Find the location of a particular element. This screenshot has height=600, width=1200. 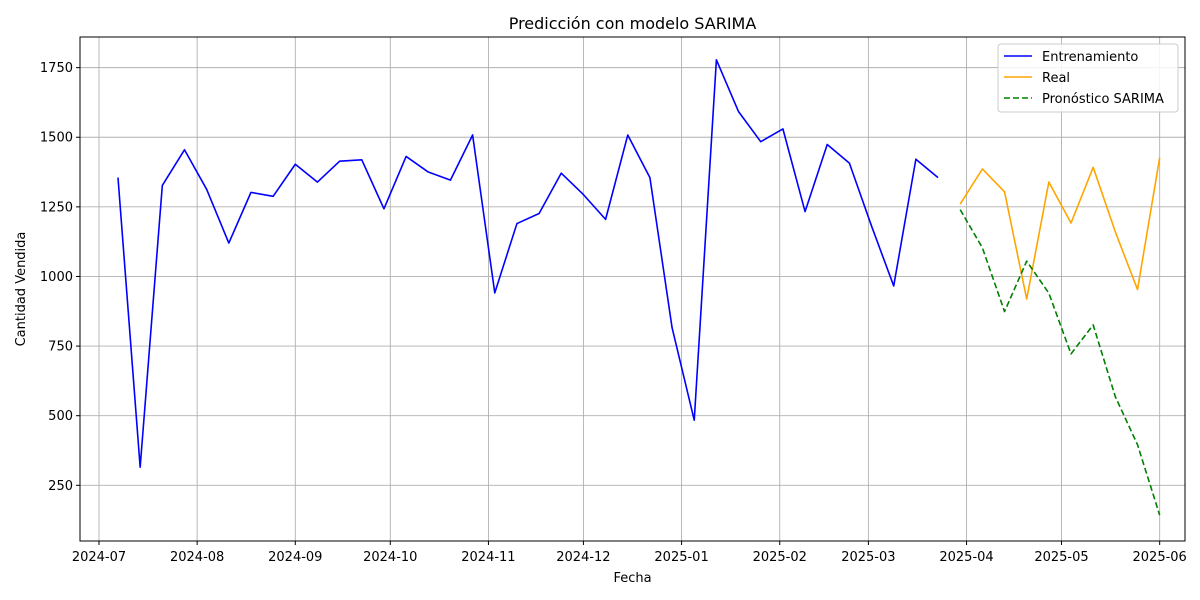

legend-box is located at coordinates (1088, 78).